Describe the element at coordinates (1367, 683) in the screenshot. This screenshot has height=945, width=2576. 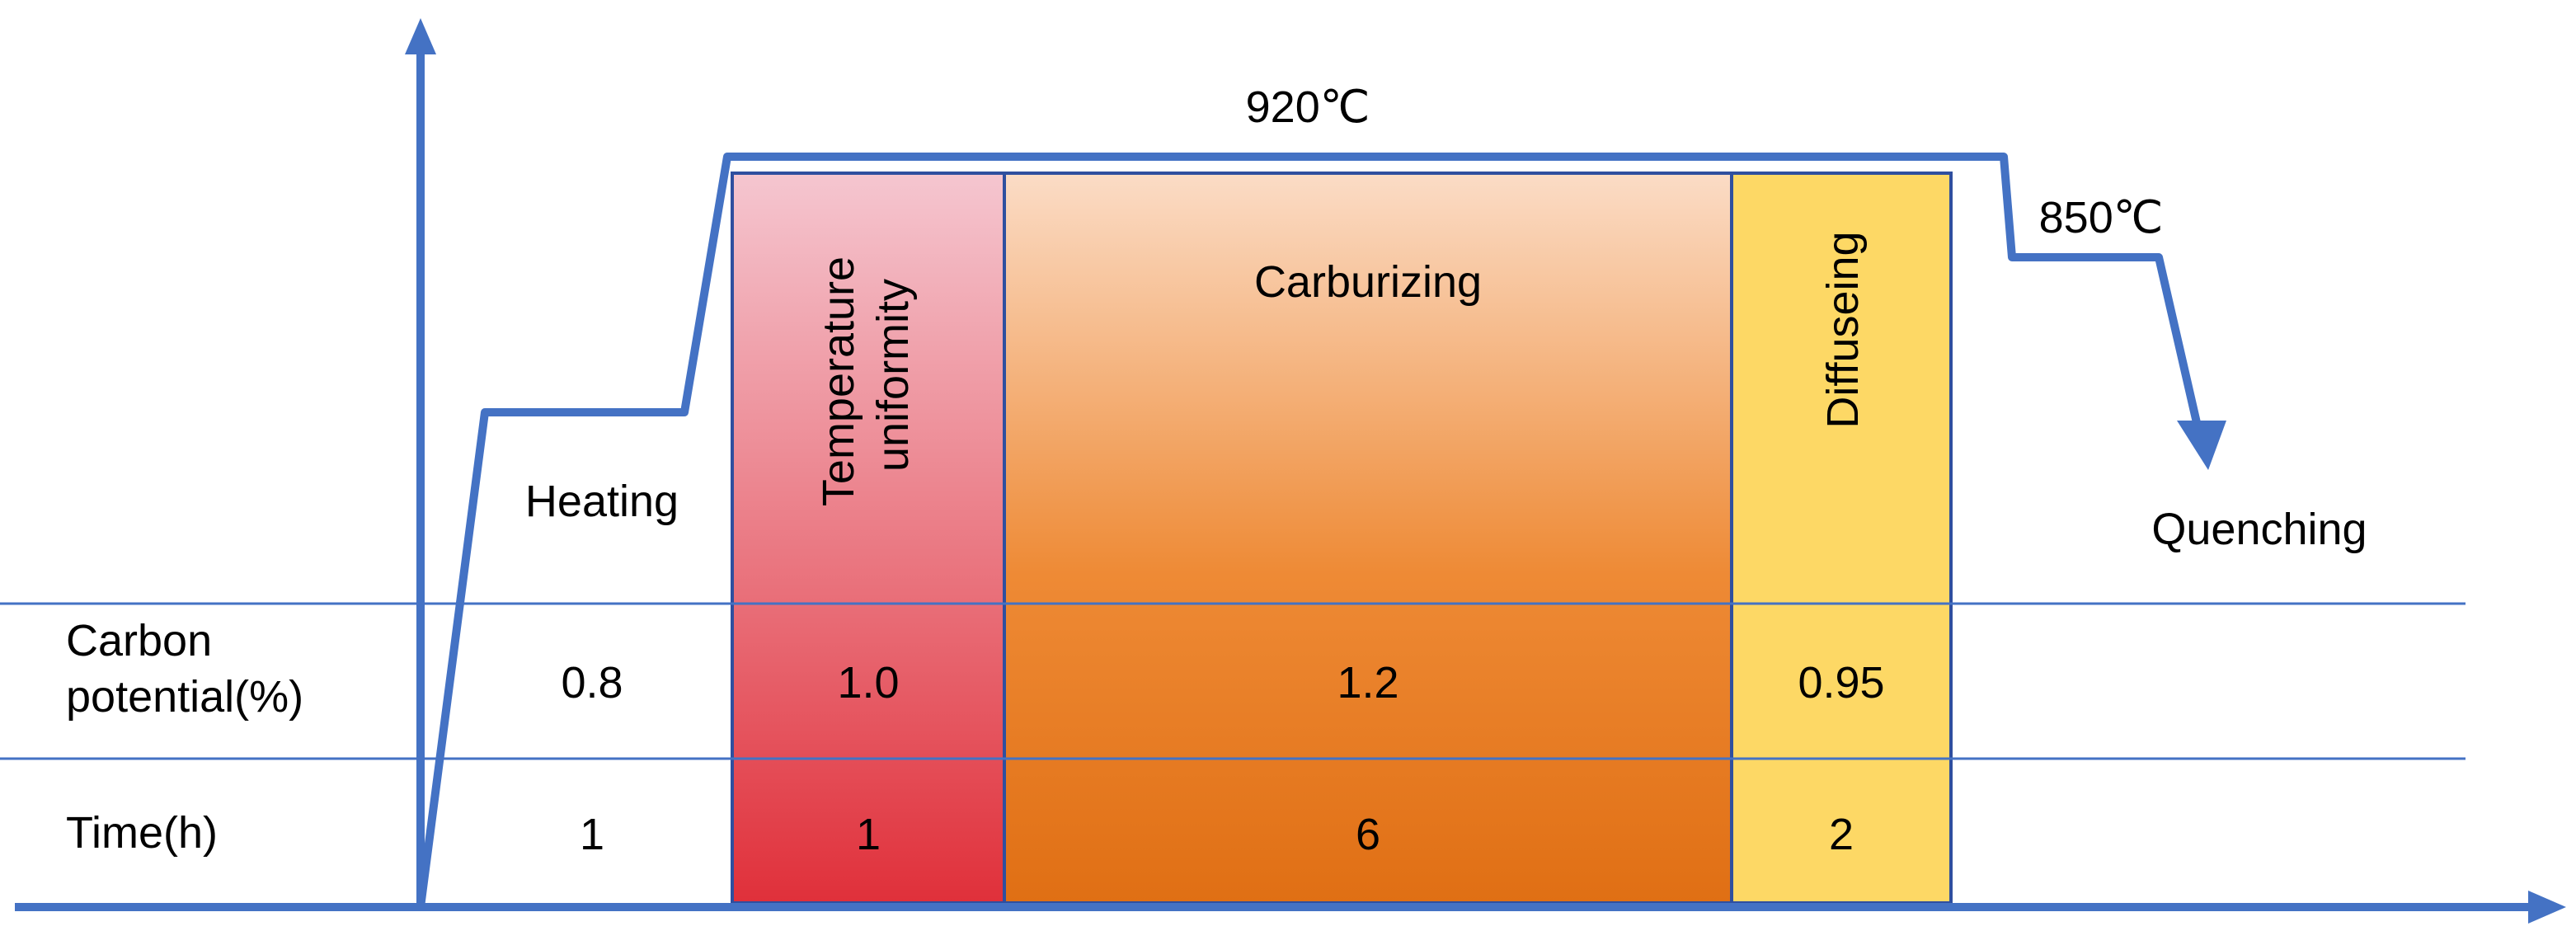
I see `carbon-value-carburizing: 1.2` at that location.